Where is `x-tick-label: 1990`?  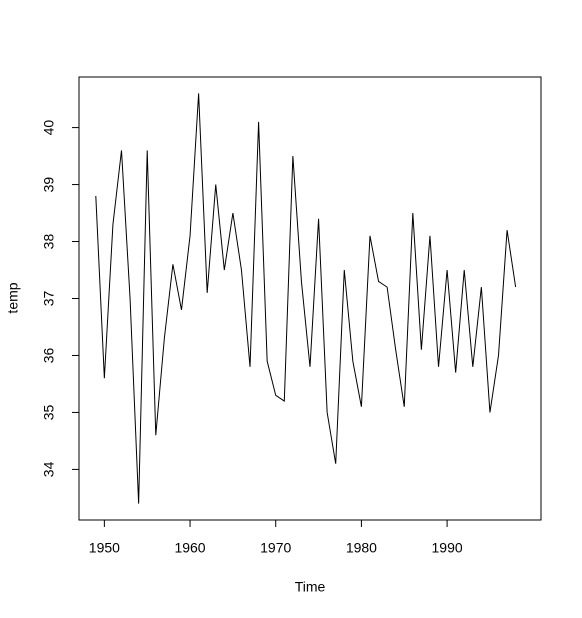 x-tick-label: 1990 is located at coordinates (447, 548).